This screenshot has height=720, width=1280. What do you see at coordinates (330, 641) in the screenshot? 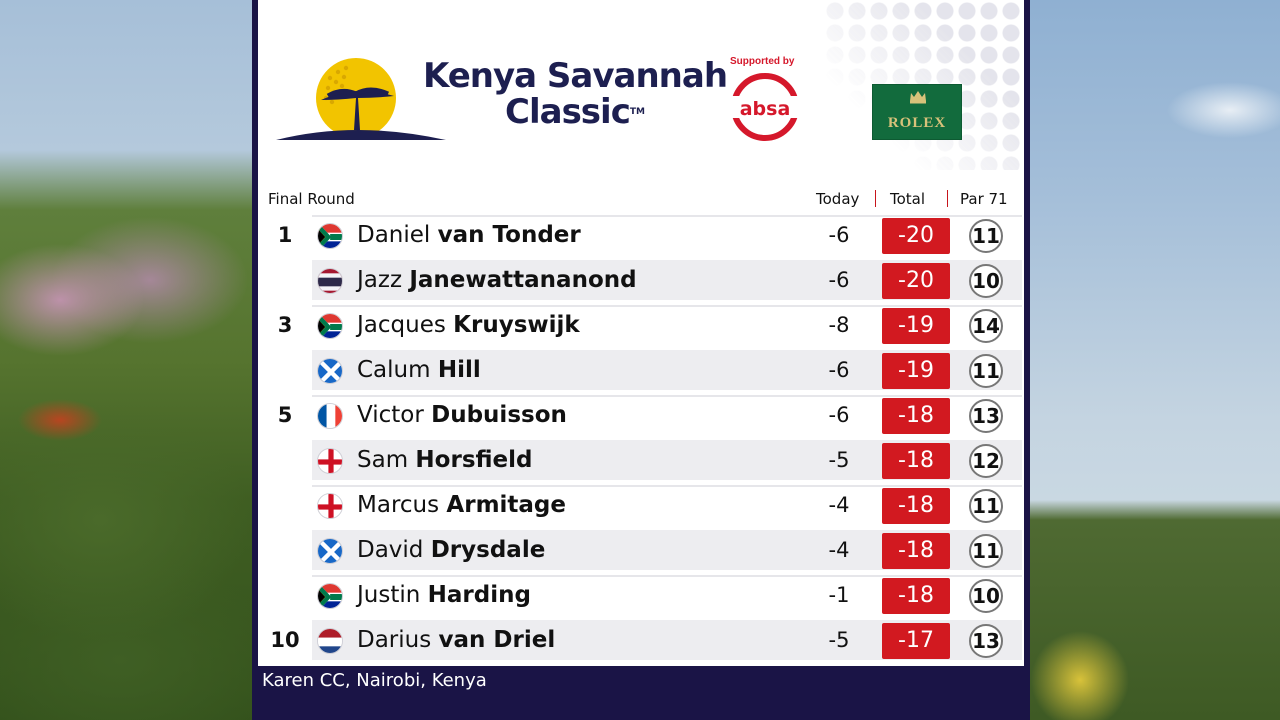
I see `netherlands-flag-icon` at bounding box center [330, 641].